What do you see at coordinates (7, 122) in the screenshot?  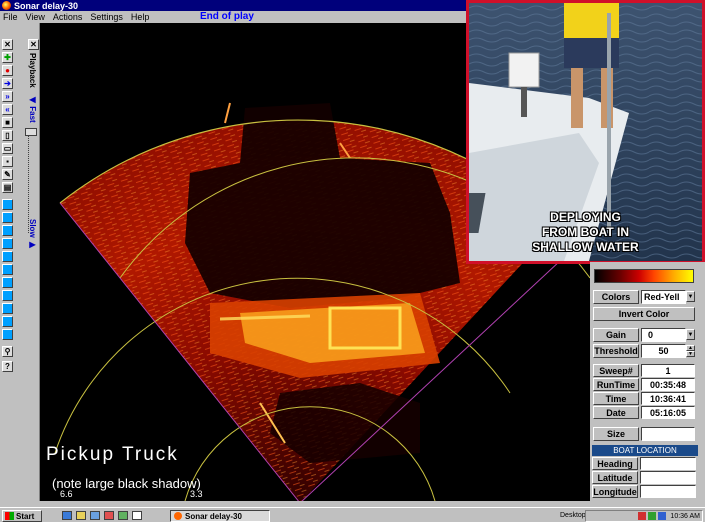 I see `stop-icon: ■` at bounding box center [7, 122].